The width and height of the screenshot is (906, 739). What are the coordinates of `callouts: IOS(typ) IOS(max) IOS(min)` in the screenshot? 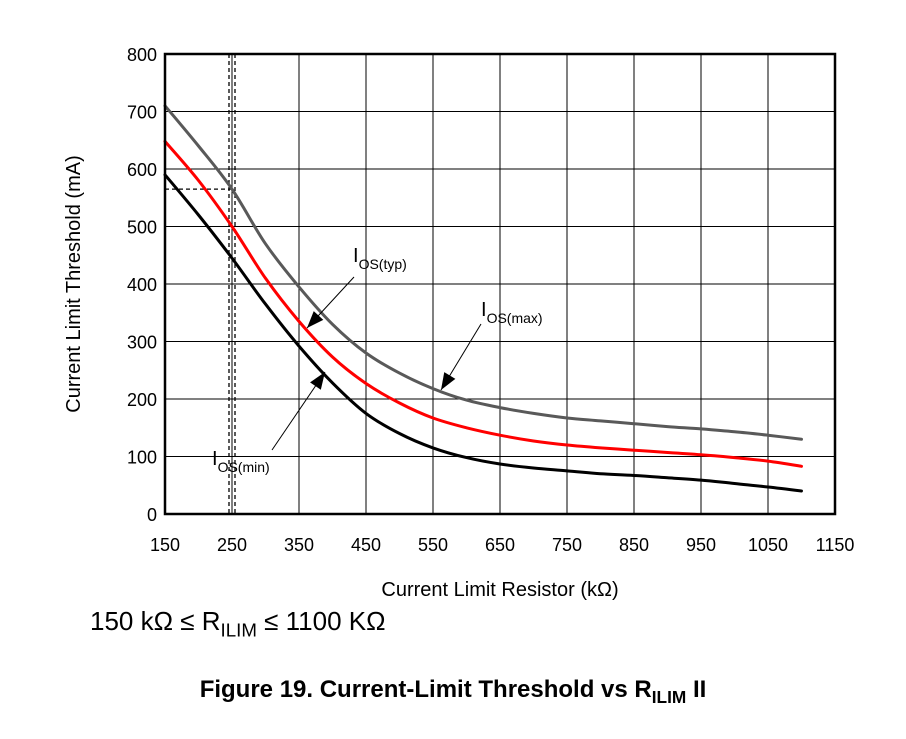 It's located at (377, 360).